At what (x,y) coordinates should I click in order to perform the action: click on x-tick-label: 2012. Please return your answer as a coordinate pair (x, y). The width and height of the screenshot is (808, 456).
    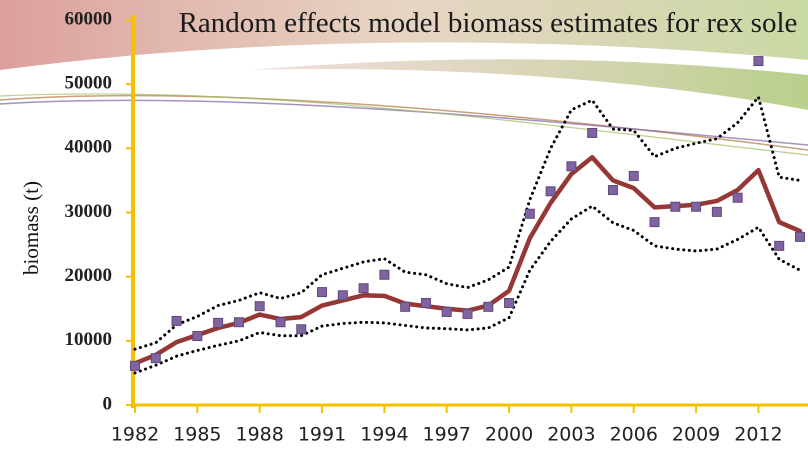
    Looking at the image, I should click on (758, 435).